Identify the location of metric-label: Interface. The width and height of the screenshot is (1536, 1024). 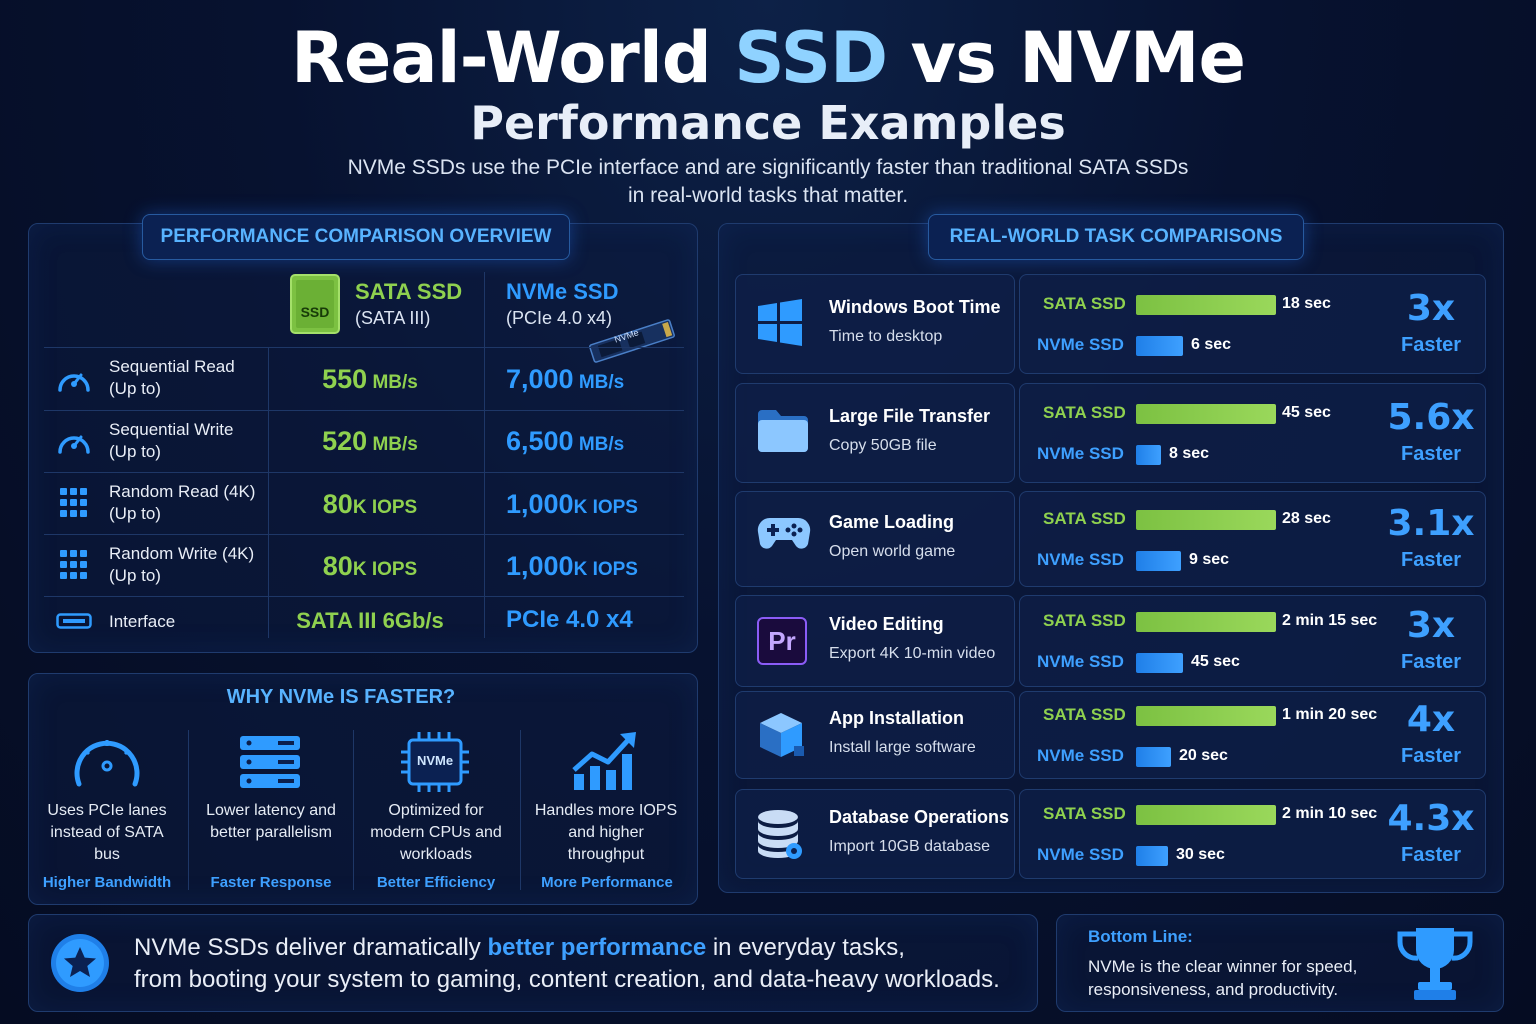
(142, 621).